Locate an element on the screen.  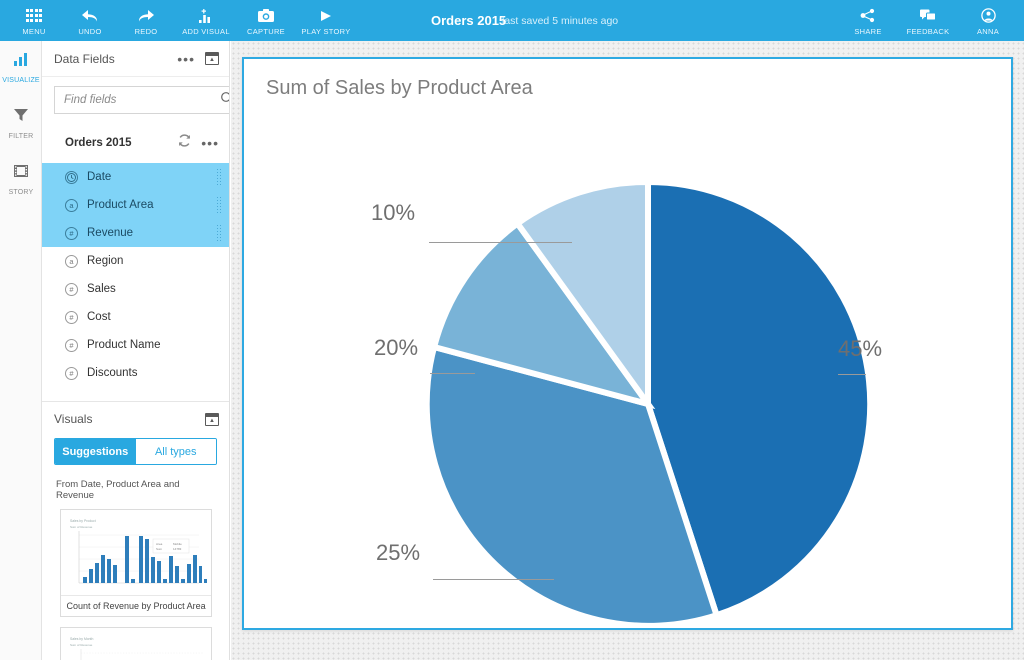
field-label: Discounts is located at coordinates (112, 373).